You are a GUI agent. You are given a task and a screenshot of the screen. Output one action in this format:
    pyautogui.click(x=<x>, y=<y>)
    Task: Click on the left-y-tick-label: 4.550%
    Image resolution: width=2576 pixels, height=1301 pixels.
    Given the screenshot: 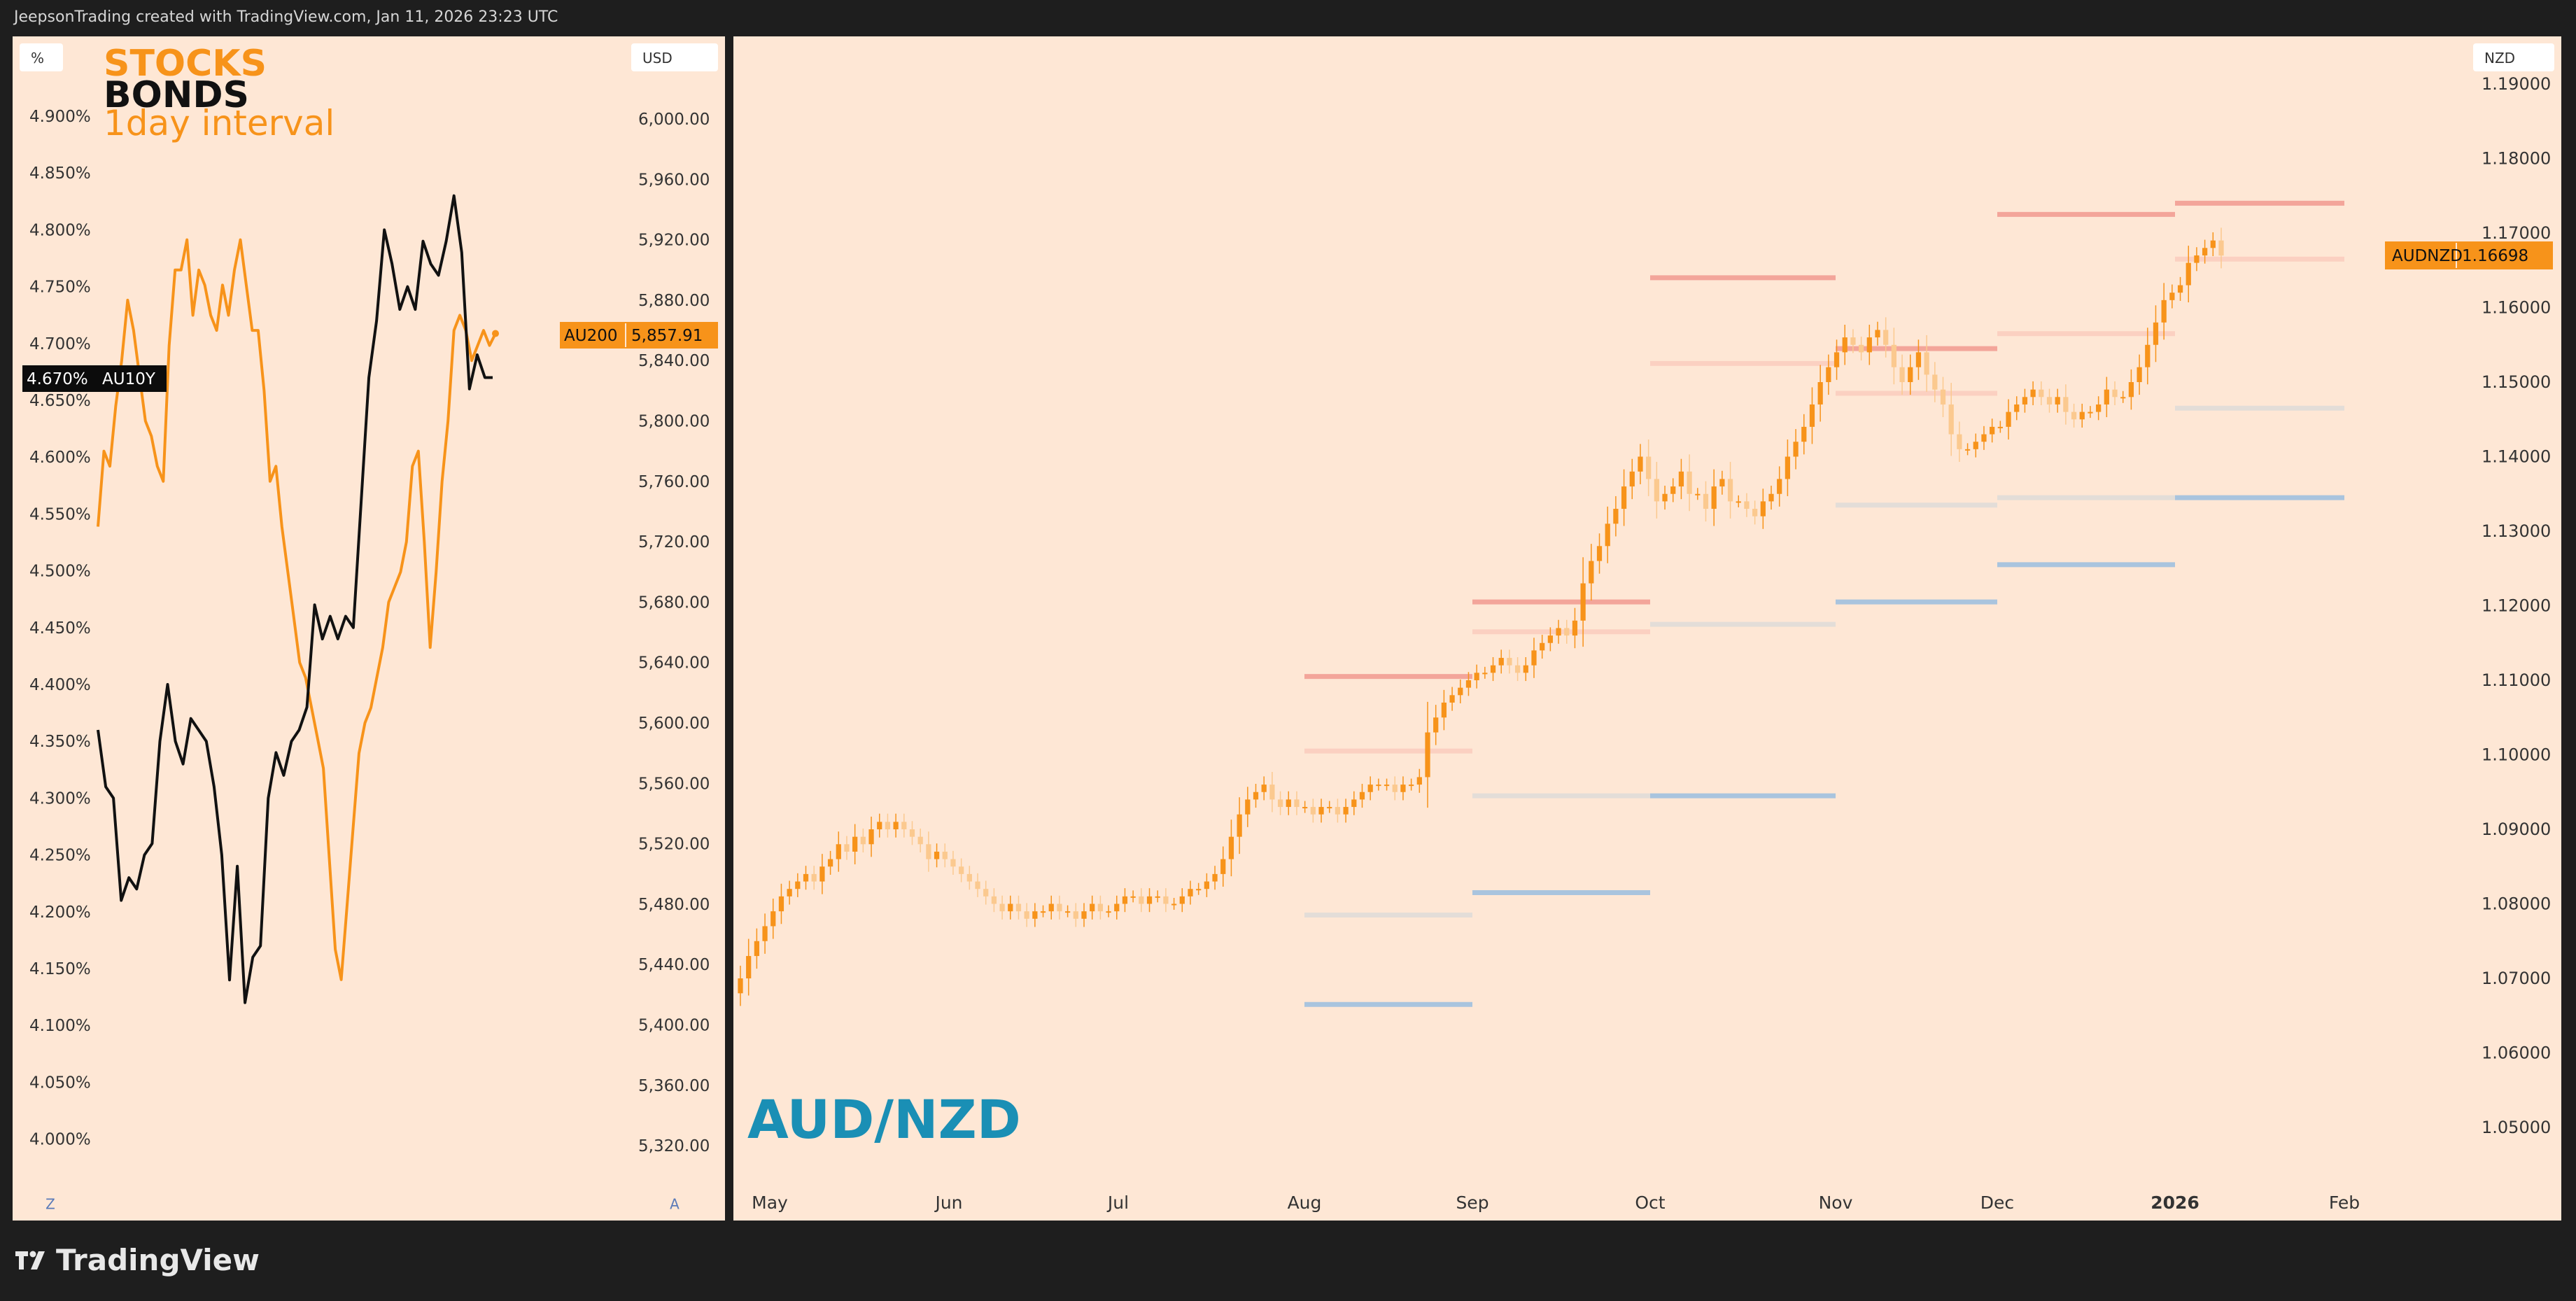 What is the action you would take?
    pyautogui.click(x=60, y=514)
    